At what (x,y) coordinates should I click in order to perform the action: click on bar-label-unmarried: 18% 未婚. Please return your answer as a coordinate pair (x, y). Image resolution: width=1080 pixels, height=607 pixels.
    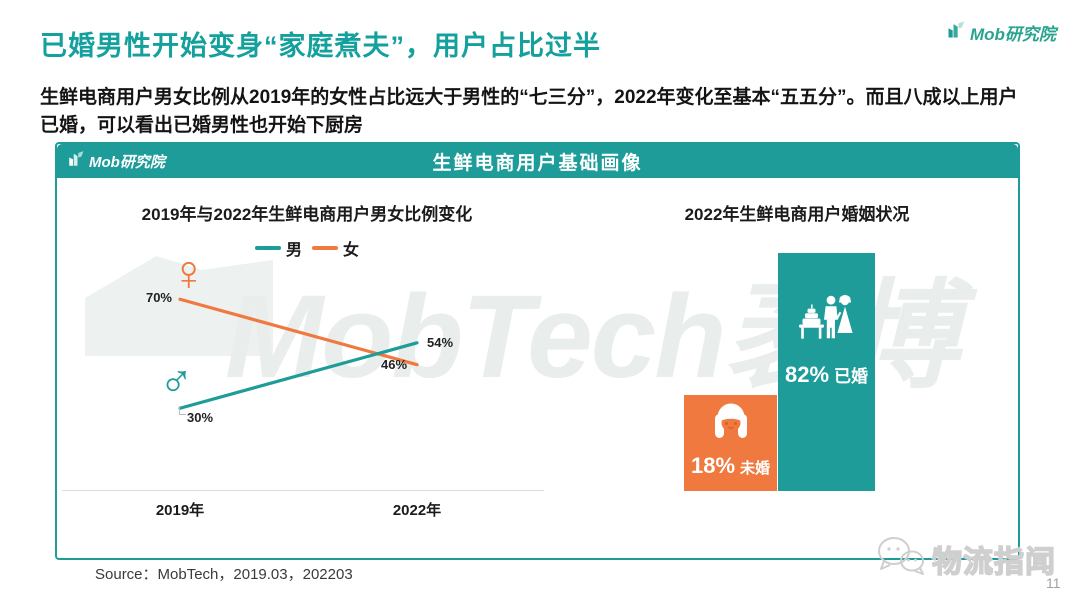
    Looking at the image, I should click on (730, 466).